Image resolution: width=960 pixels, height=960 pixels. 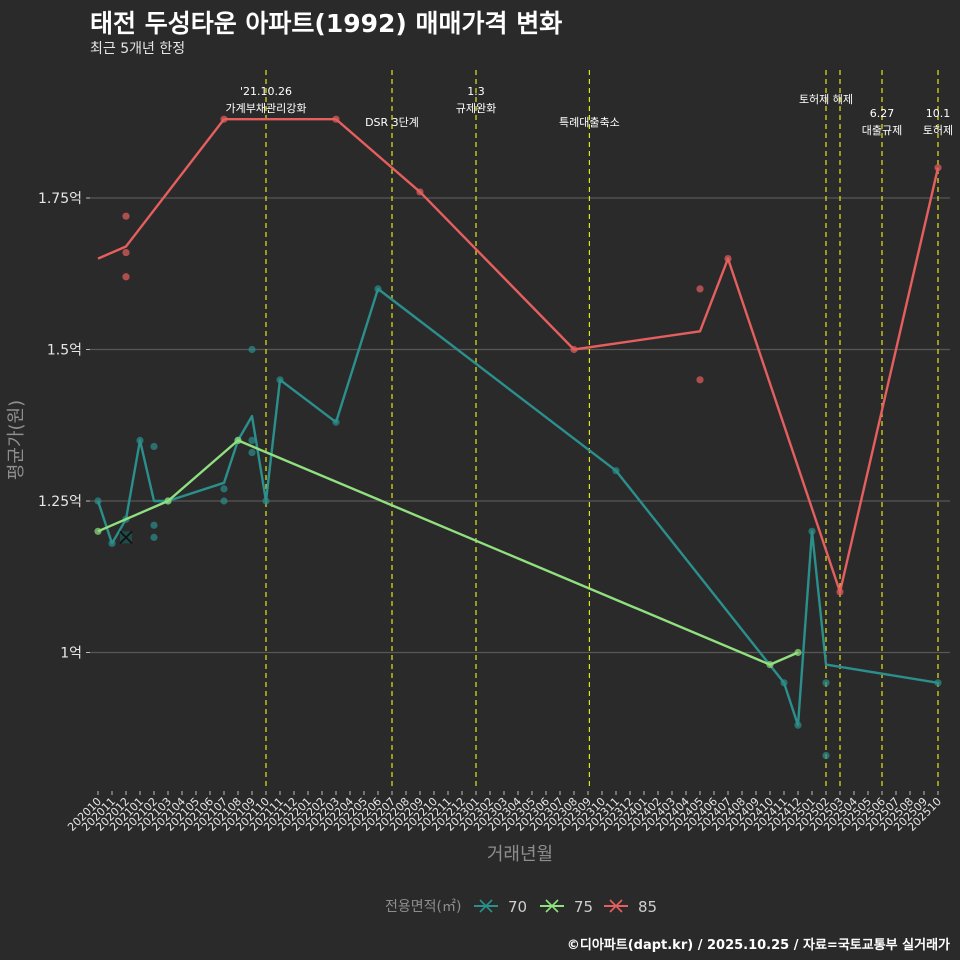 I want to click on policy-label: 규제완화, so click(x=476, y=108).